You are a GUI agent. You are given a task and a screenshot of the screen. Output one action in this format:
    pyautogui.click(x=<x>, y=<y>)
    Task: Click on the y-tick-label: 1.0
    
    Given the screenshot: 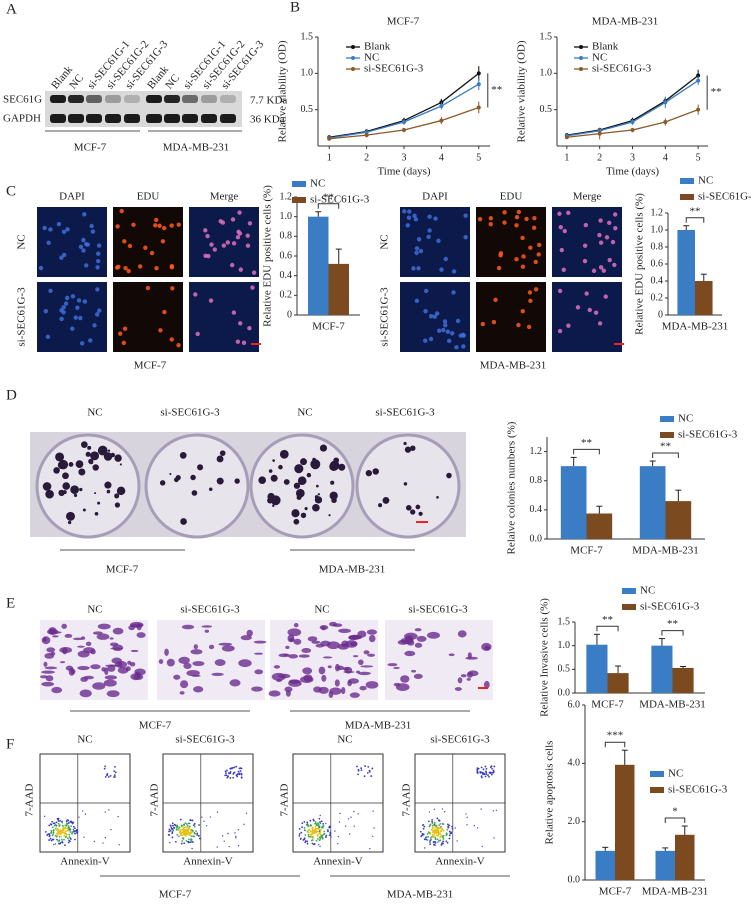 What is the action you would take?
    pyautogui.click(x=307, y=73)
    